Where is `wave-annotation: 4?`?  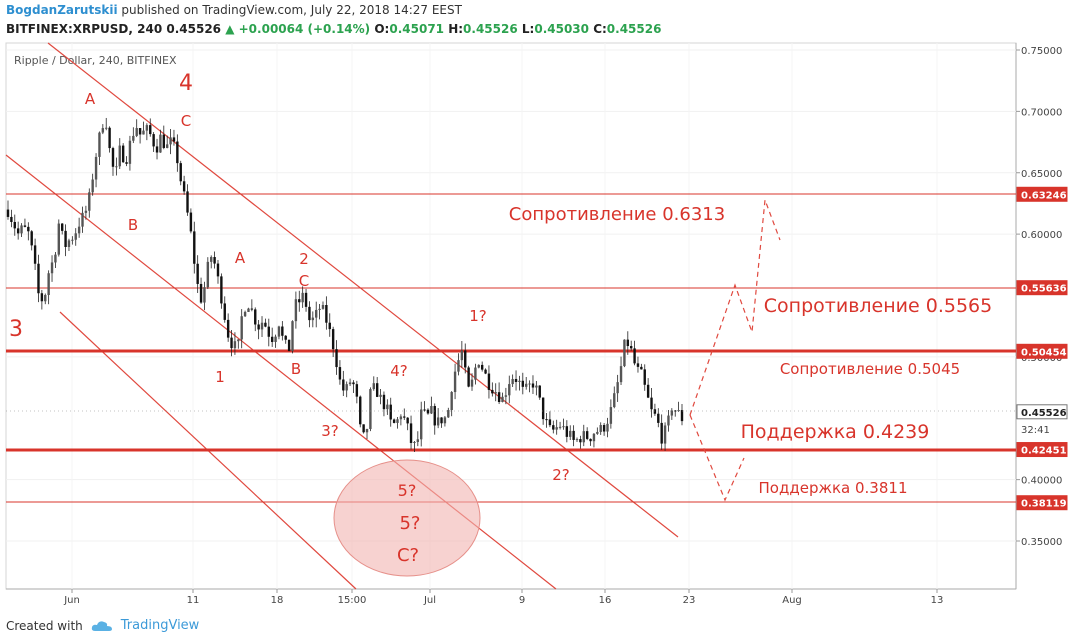 wave-annotation: 4? is located at coordinates (399, 371).